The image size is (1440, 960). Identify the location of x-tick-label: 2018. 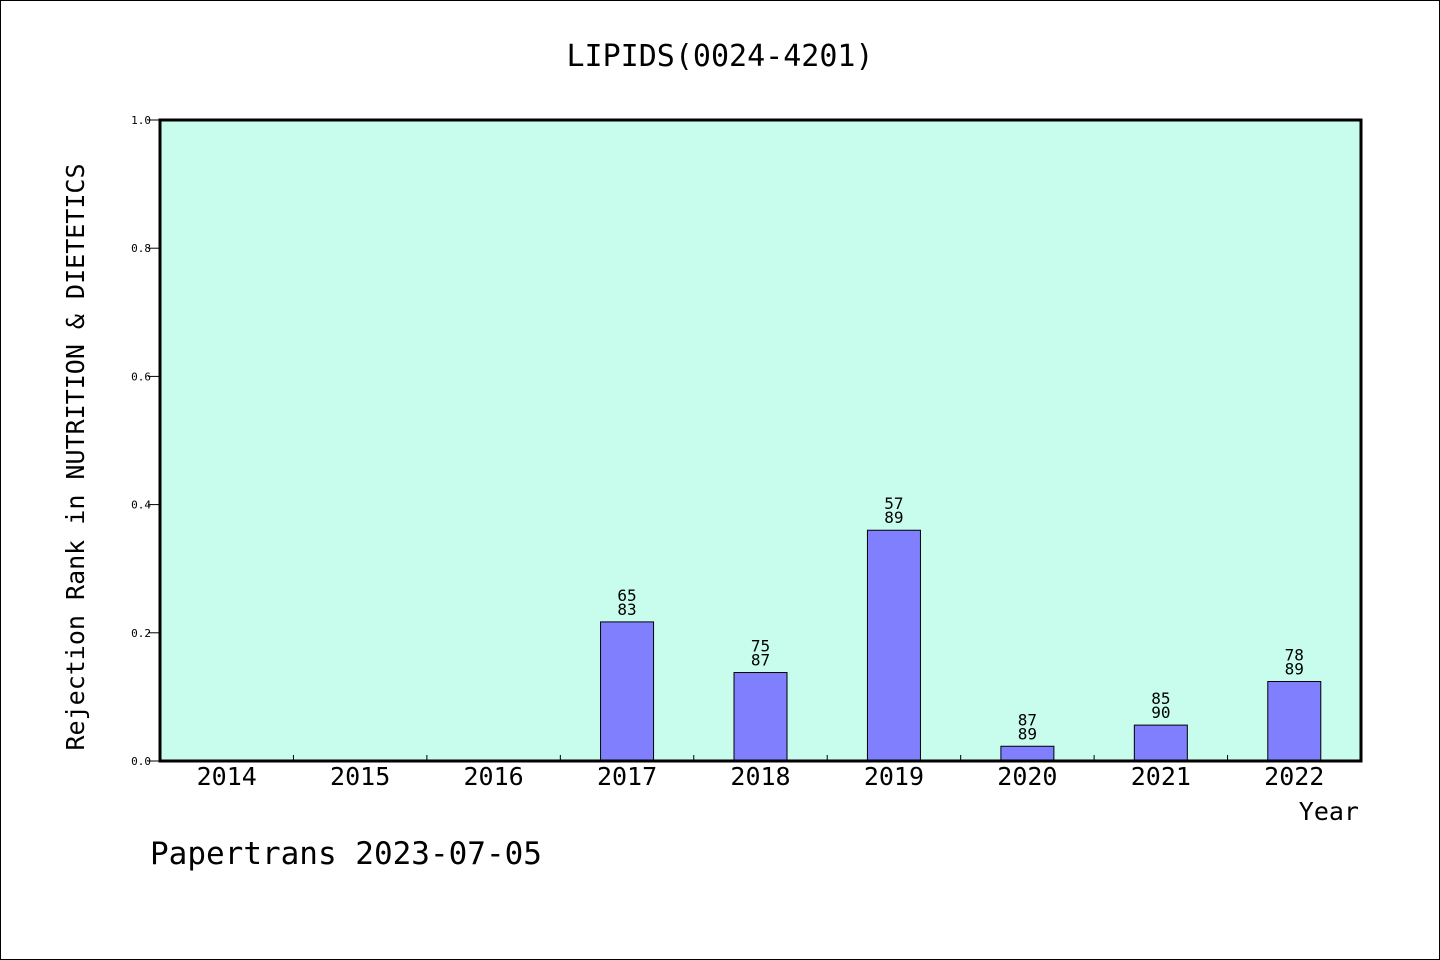
(760, 776).